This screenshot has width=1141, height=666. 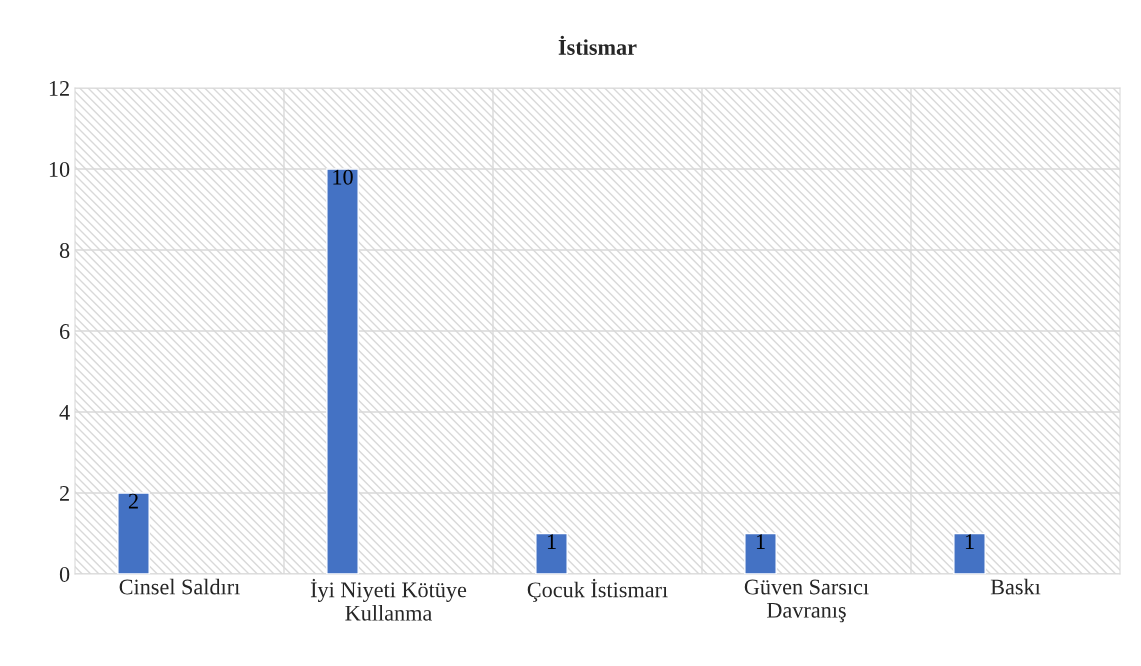 What do you see at coordinates (133, 501) in the screenshot?
I see `data-label: 2` at bounding box center [133, 501].